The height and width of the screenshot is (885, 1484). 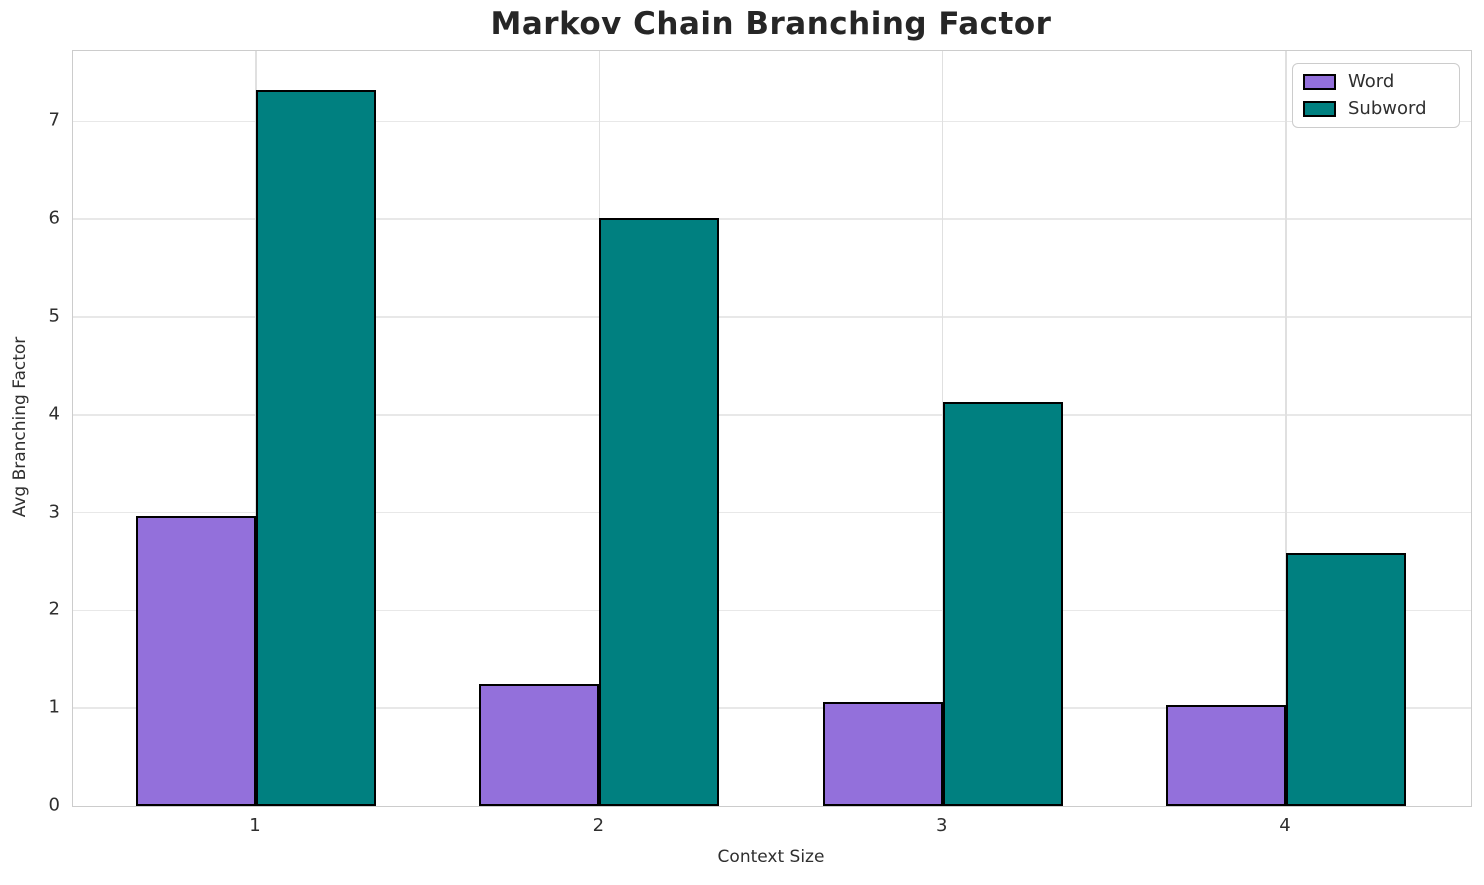 I want to click on x-tick-label-3: 3, so click(x=941, y=825).